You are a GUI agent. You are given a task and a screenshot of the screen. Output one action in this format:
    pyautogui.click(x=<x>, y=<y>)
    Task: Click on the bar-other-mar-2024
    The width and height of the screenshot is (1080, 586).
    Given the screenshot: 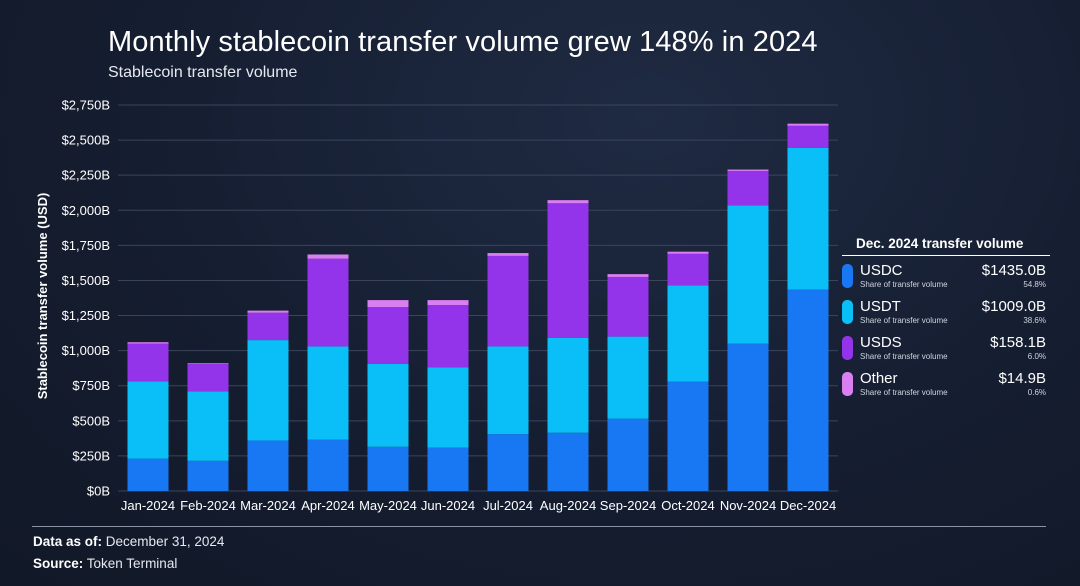 What is the action you would take?
    pyautogui.click(x=268, y=311)
    